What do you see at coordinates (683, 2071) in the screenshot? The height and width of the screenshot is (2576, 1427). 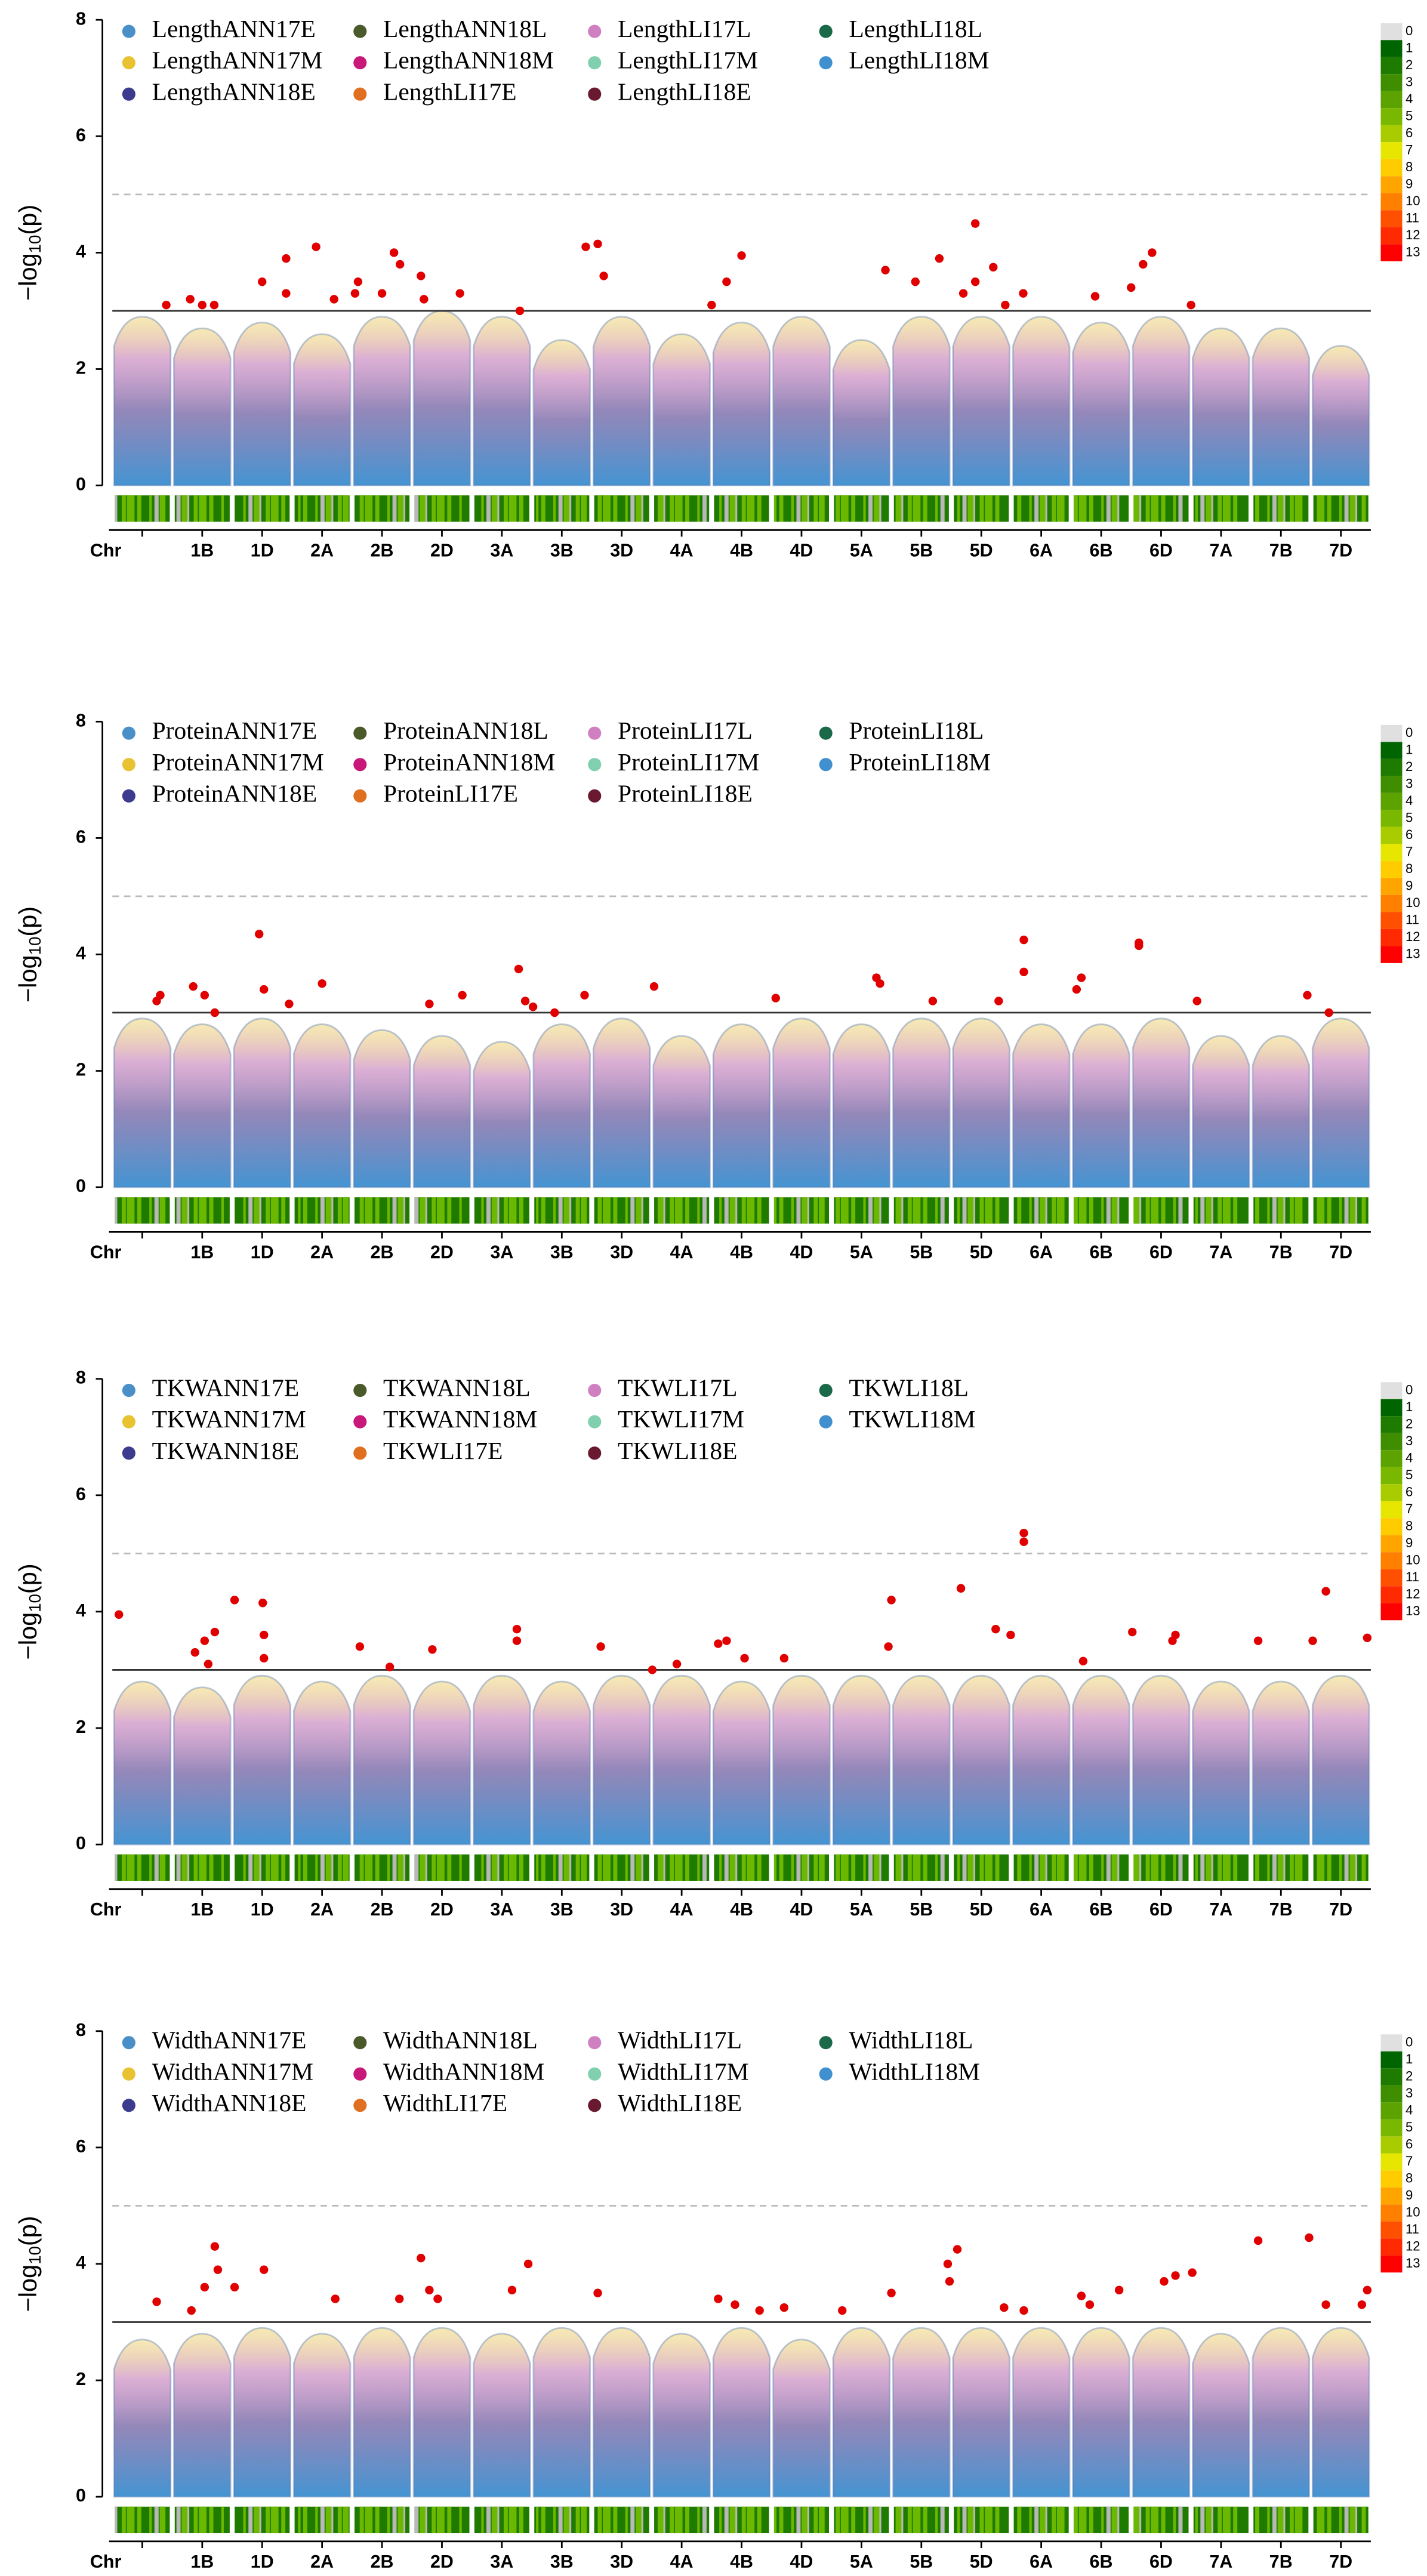 I see `legend-label: WidthLI17M` at bounding box center [683, 2071].